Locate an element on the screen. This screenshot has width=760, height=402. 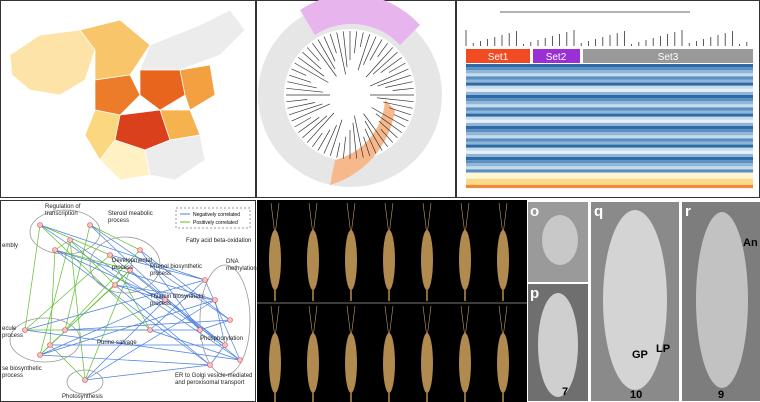
node-label: ecule process is located at coordinates (12, 332).